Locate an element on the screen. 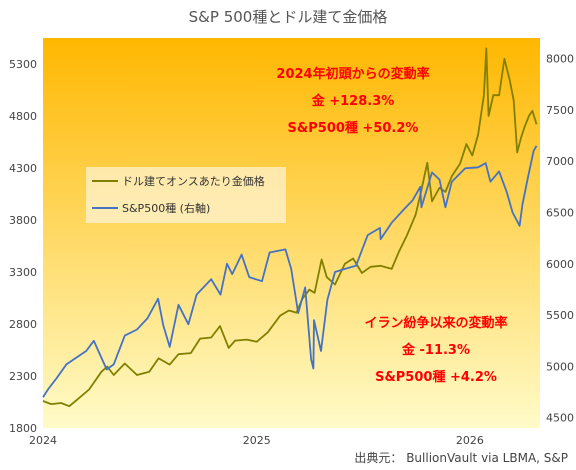  x-axis: 2024 2025 2026 is located at coordinates (256, 440).